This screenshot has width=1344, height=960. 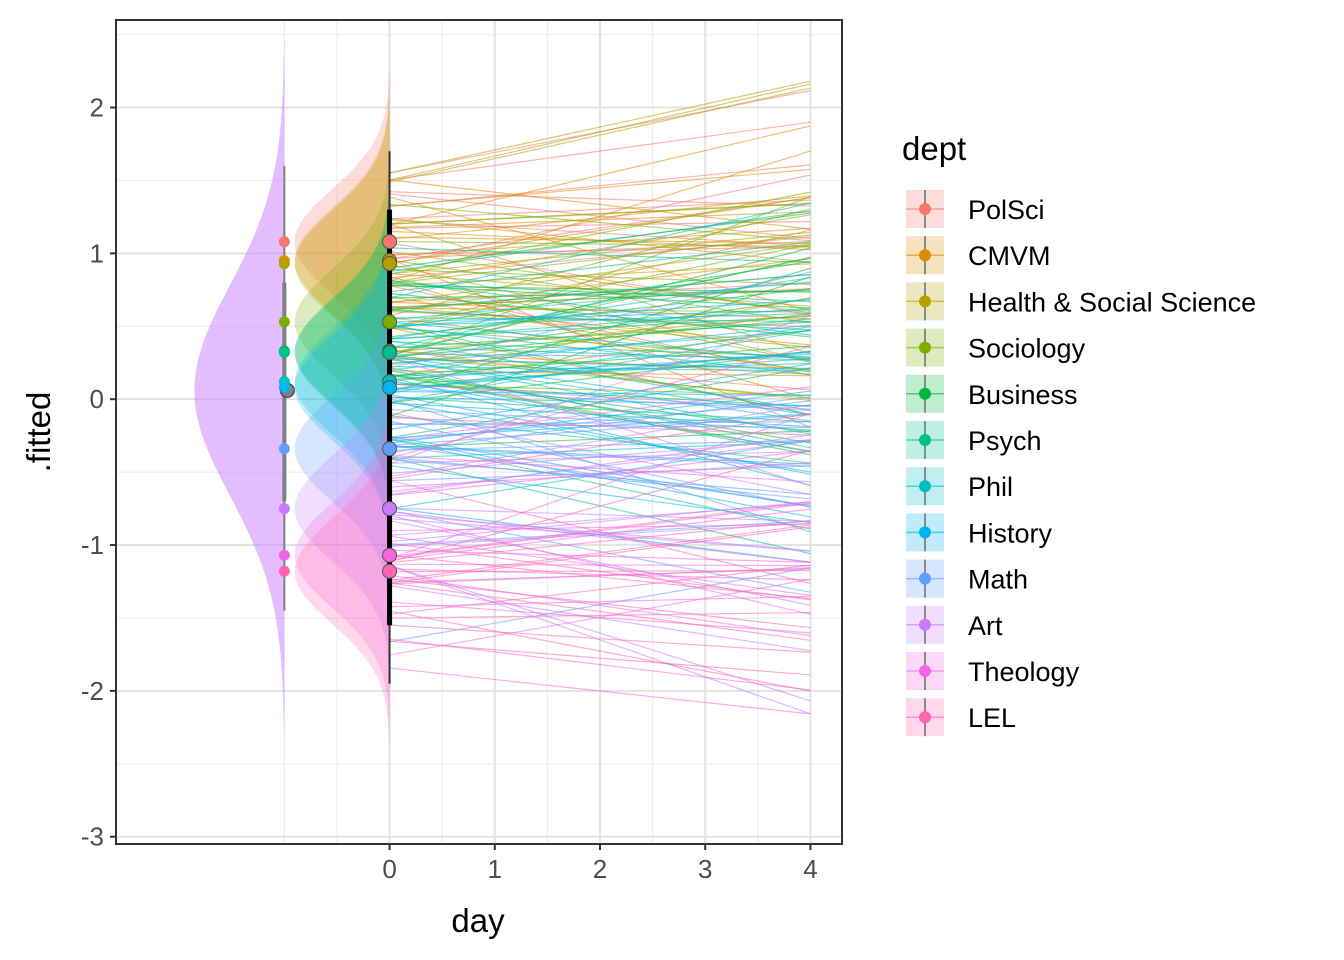 What do you see at coordinates (1006, 210) in the screenshot?
I see `legend-label: PolSci` at bounding box center [1006, 210].